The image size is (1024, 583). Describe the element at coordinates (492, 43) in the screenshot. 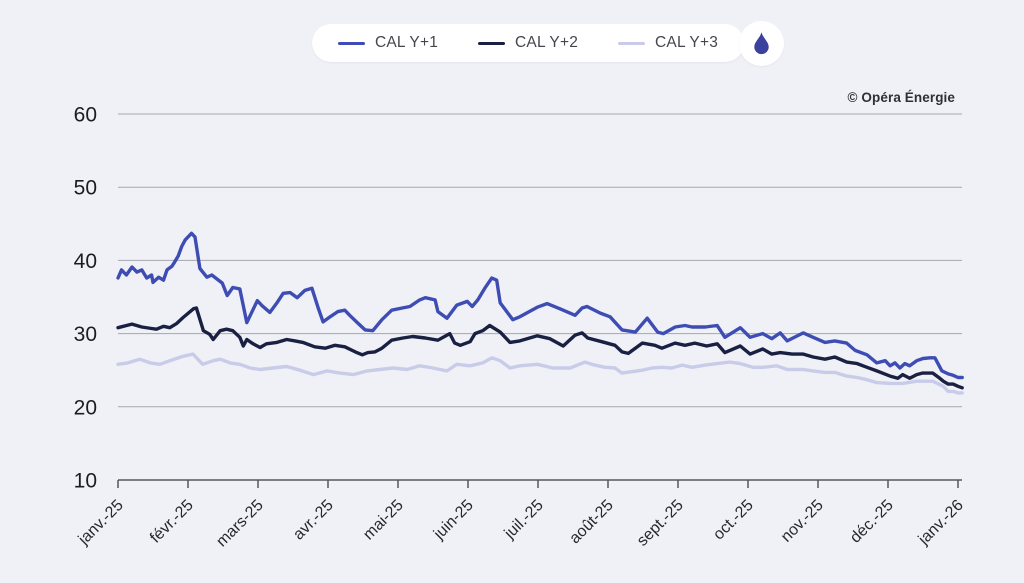

I see `legend-swatch-cal-y2` at that location.